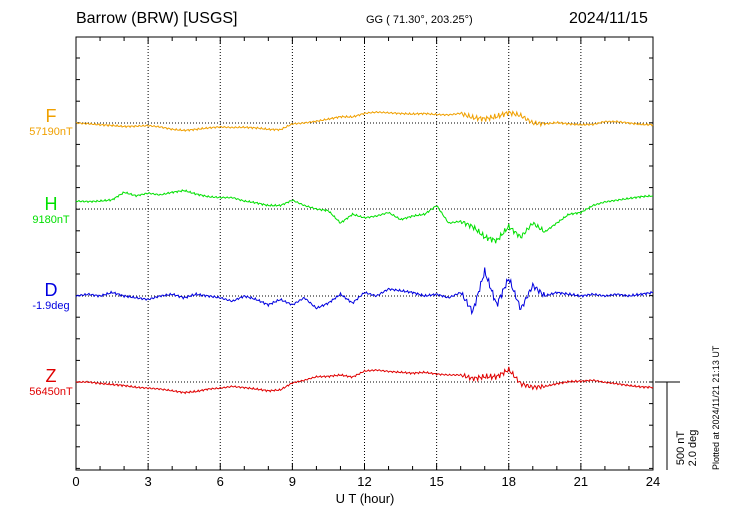 The image size is (730, 520). I want to click on component-label-D: D -1.9deg, so click(51, 296).